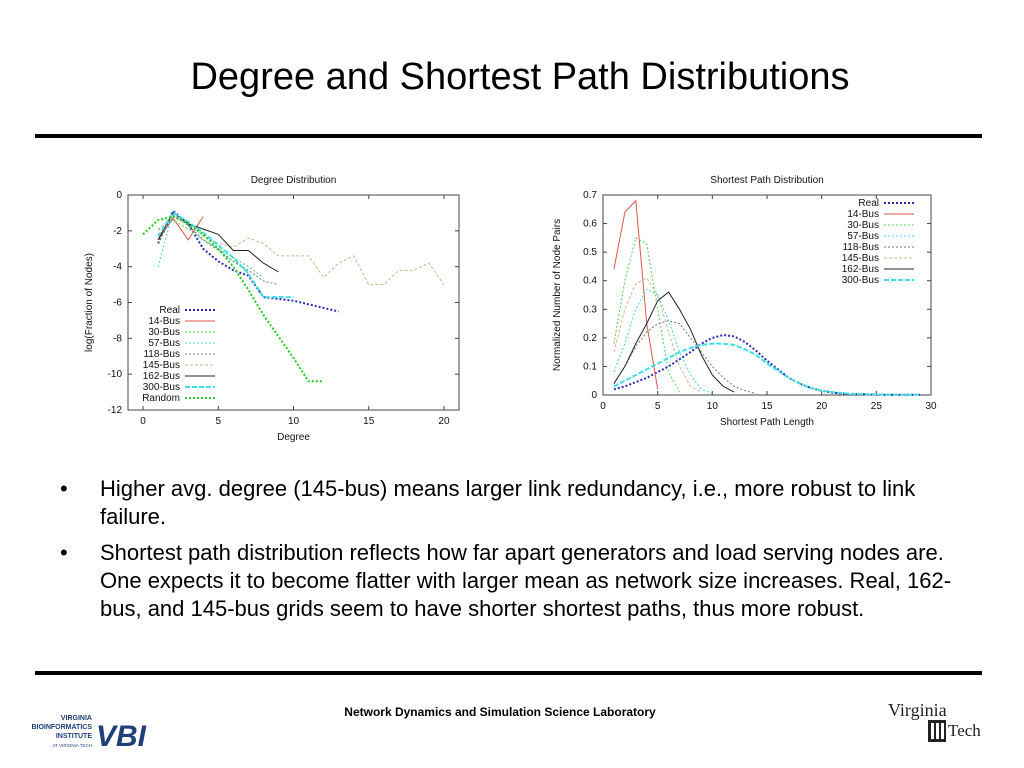 The image size is (1024, 768). I want to click on vt-logo-word-1: Virginia, so click(917, 710).